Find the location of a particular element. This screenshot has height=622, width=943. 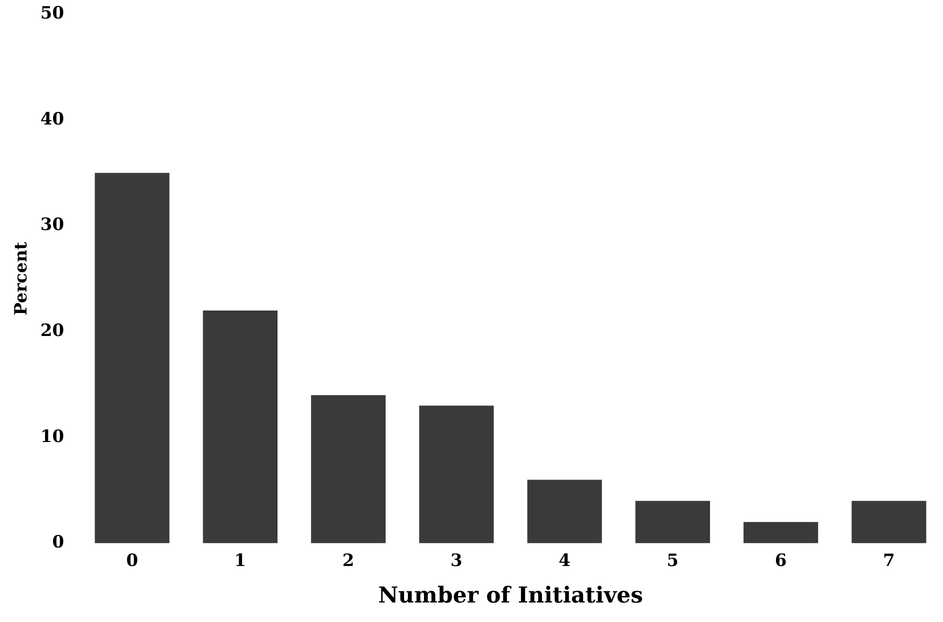

y-tick-label: 10 is located at coordinates (52, 436).